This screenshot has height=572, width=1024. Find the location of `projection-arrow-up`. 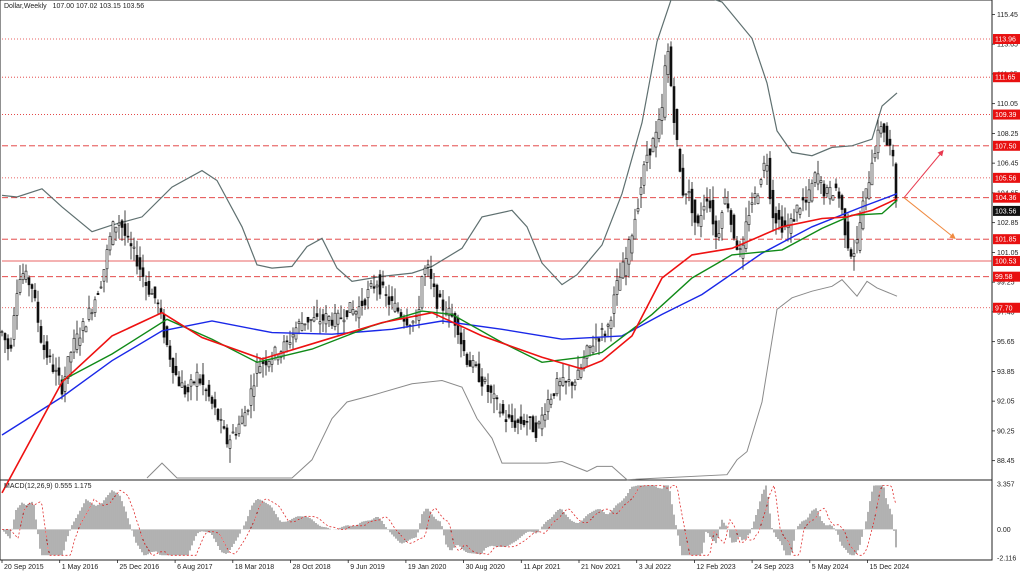

projection-arrow-up is located at coordinates (923, 174).